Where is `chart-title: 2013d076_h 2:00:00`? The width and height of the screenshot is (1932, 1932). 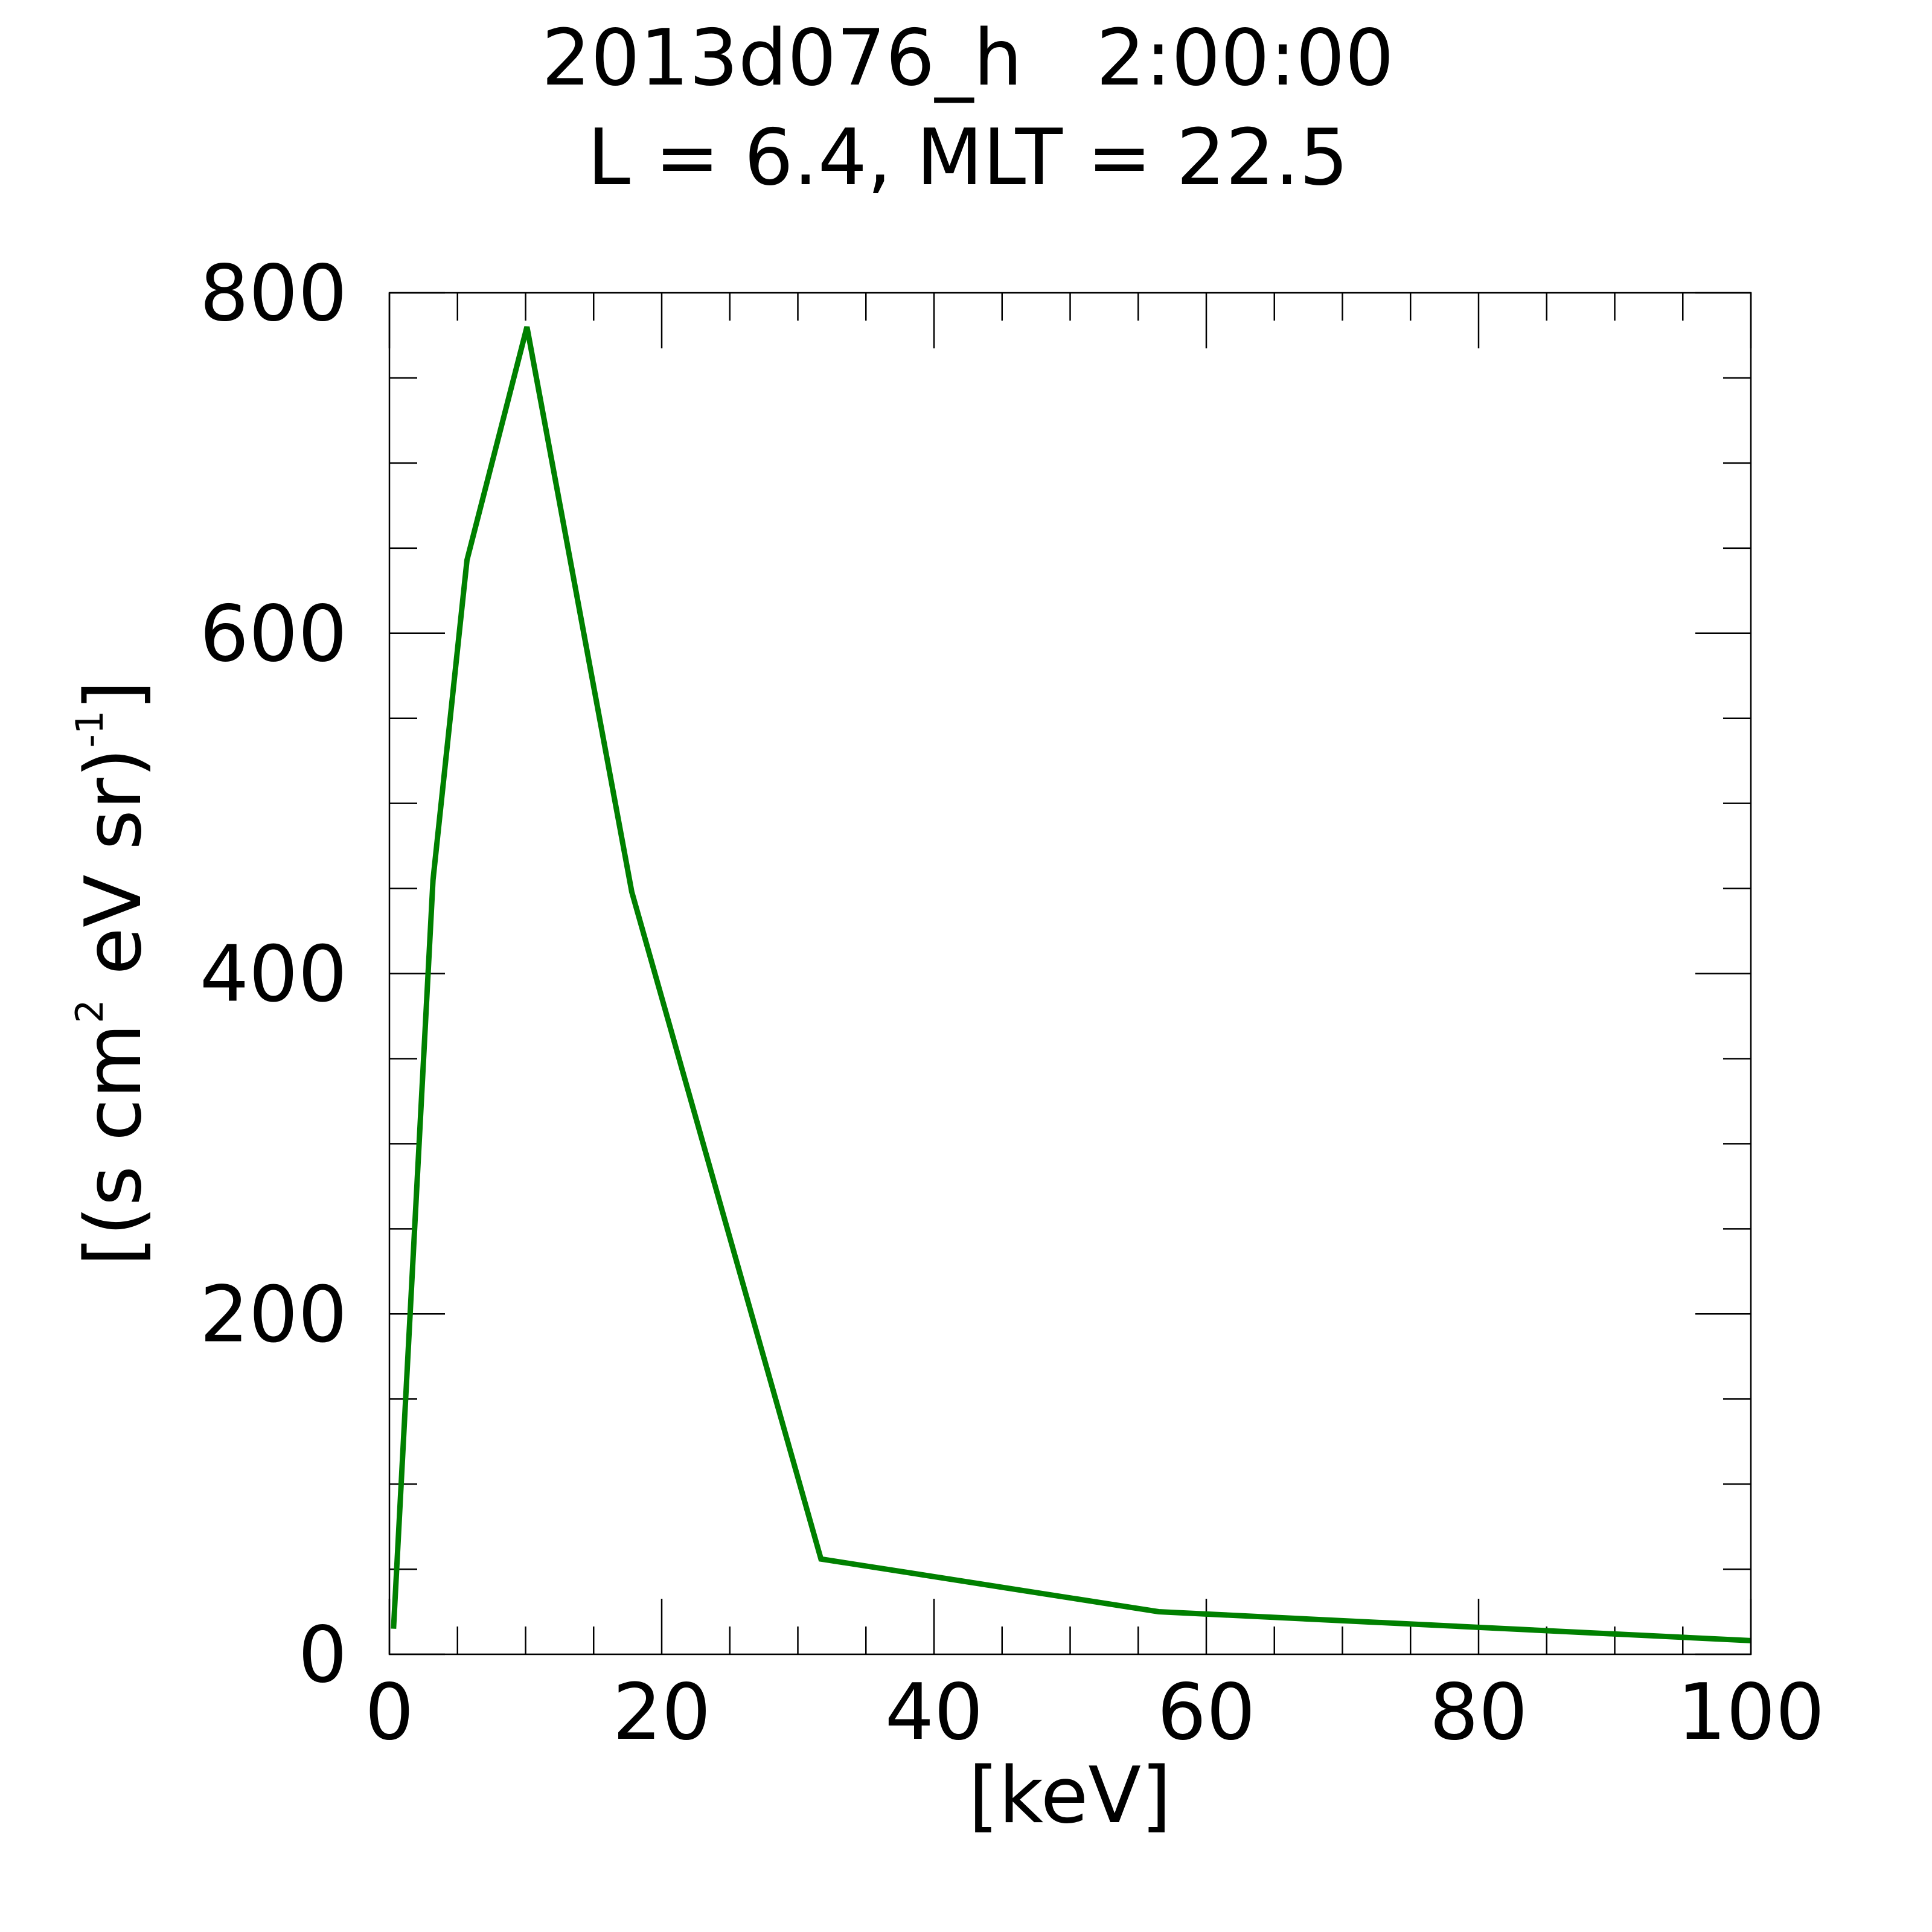 chart-title: 2013d076_h 2:00:00 is located at coordinates (968, 58).